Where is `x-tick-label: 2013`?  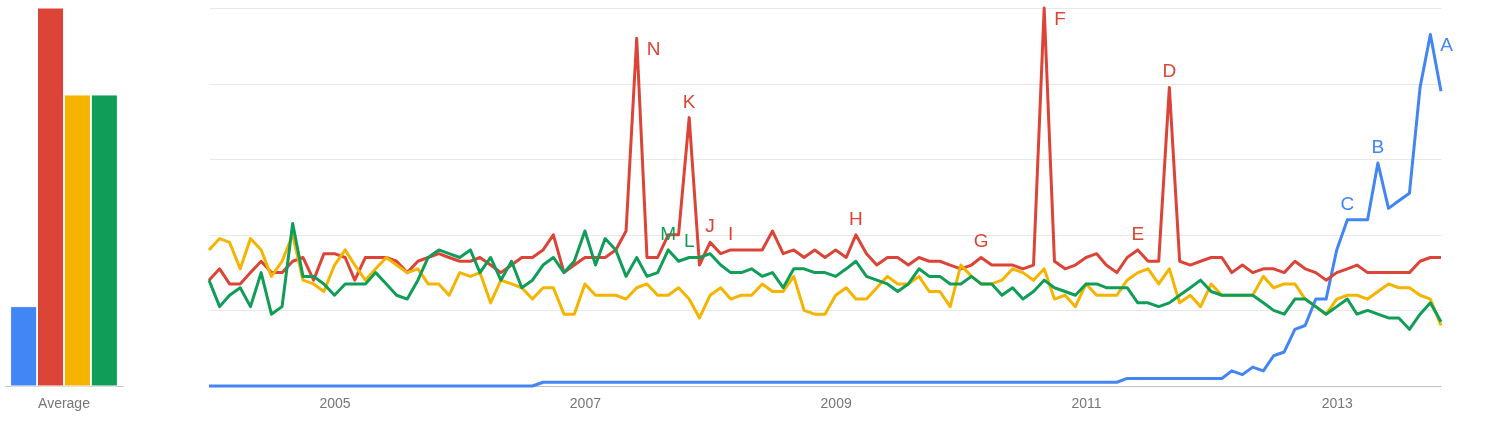
x-tick-label: 2013 is located at coordinates (1337, 402).